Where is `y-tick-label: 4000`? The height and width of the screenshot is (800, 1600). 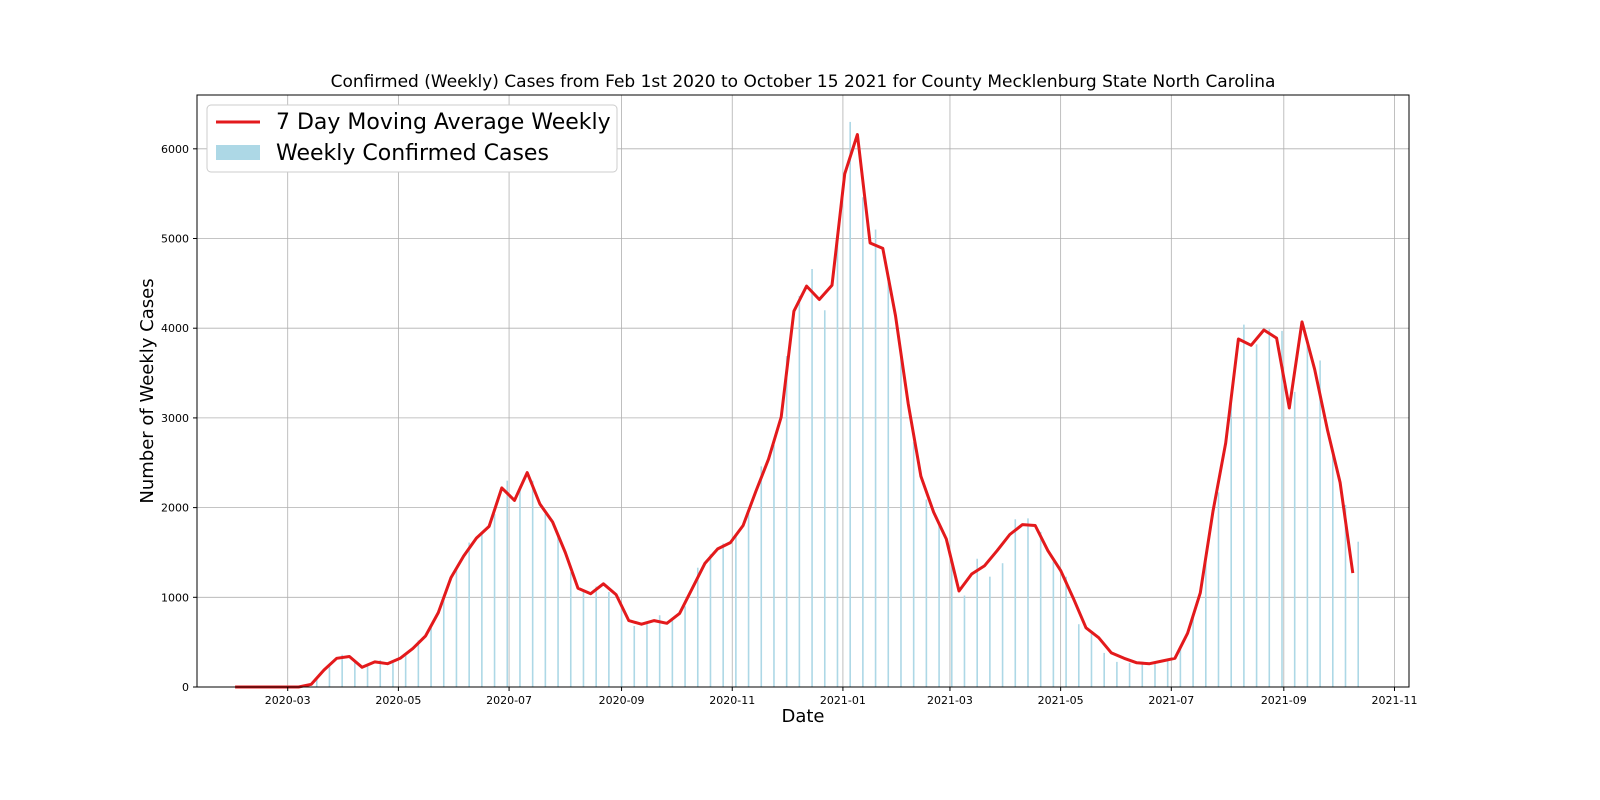 y-tick-label: 4000 is located at coordinates (175, 328).